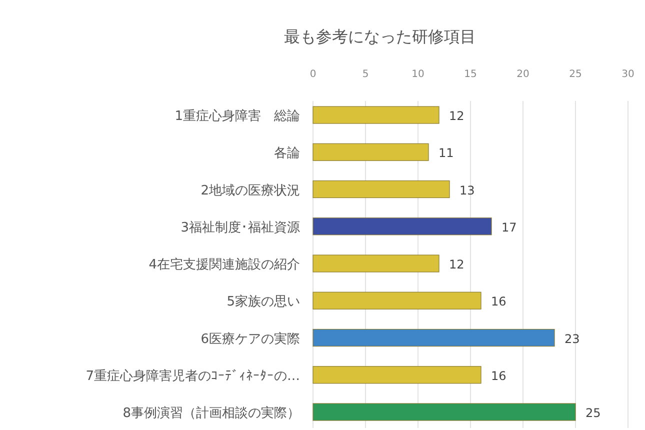 The image size is (645, 430). I want to click on x-tick-label: 25, so click(575, 74).